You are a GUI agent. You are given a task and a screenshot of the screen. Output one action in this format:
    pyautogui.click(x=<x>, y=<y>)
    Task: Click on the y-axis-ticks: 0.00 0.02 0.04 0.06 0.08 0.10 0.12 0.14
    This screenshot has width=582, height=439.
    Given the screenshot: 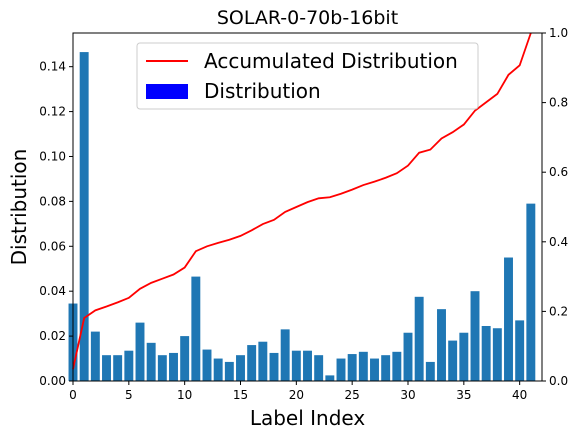 What is the action you would take?
    pyautogui.click(x=56, y=224)
    